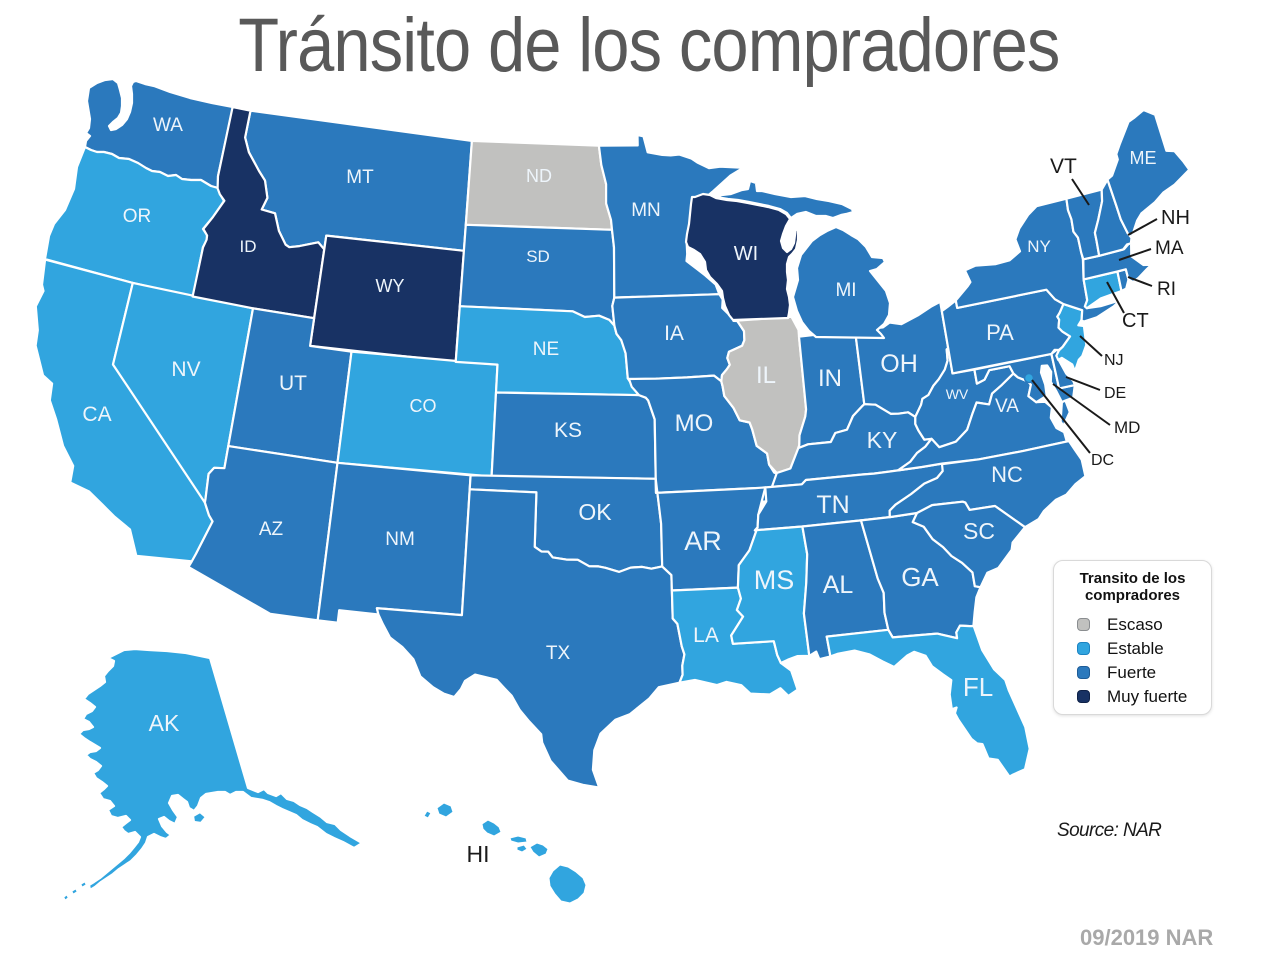 Image resolution: width=1280 pixels, height=960 pixels. What do you see at coordinates (703, 541) in the screenshot?
I see `svg-text: AR` at bounding box center [703, 541].